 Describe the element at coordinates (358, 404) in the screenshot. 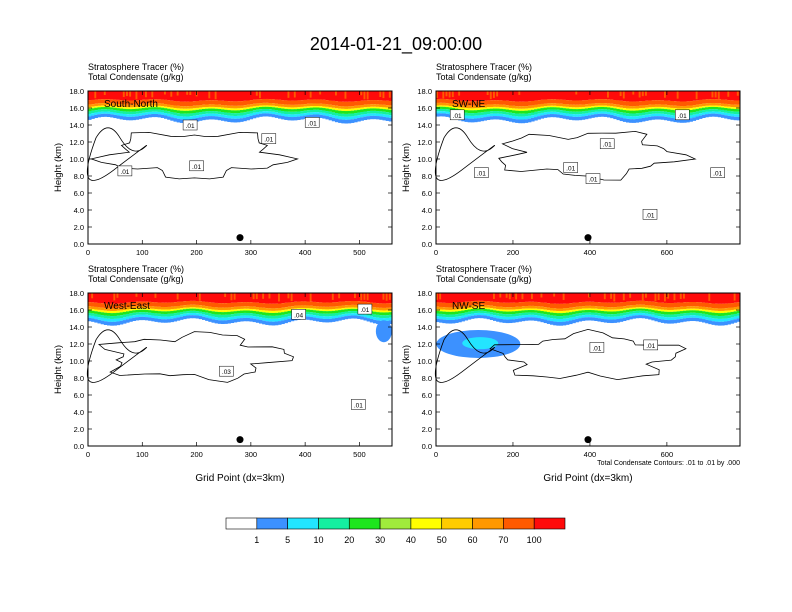

I see `contour-label-box` at that location.